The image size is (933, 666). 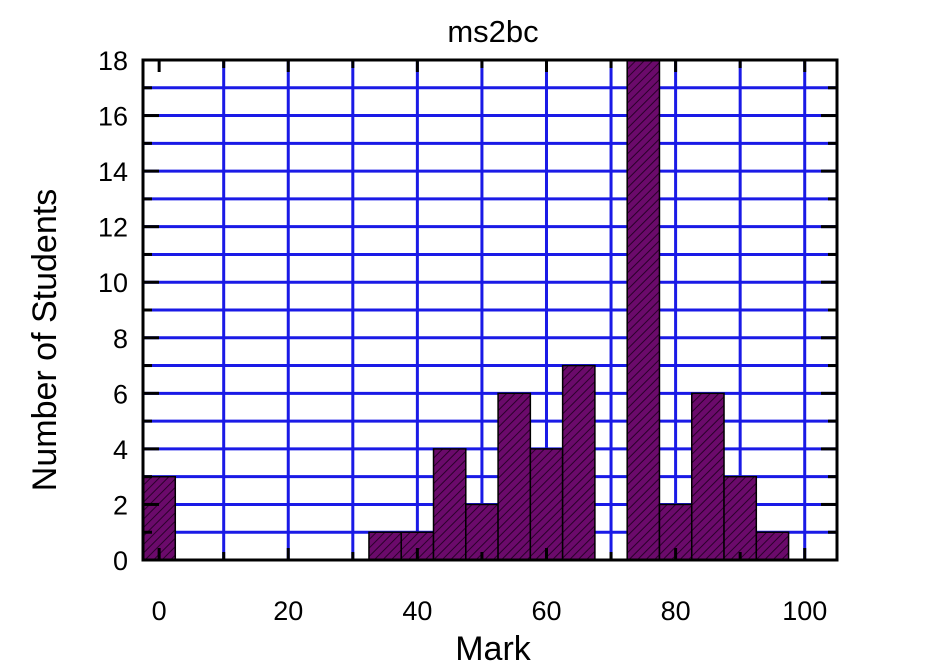 I want to click on x-tick-label: 40, so click(x=417, y=611).